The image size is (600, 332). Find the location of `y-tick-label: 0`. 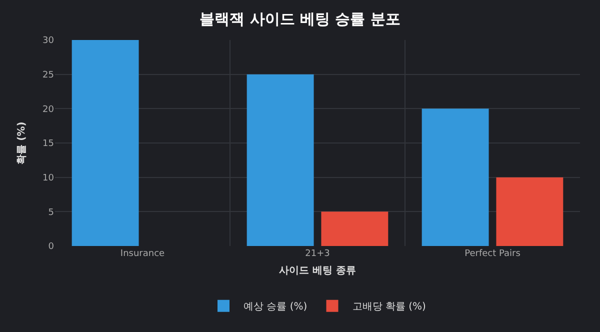

y-tick-label: 0 is located at coordinates (51, 247).